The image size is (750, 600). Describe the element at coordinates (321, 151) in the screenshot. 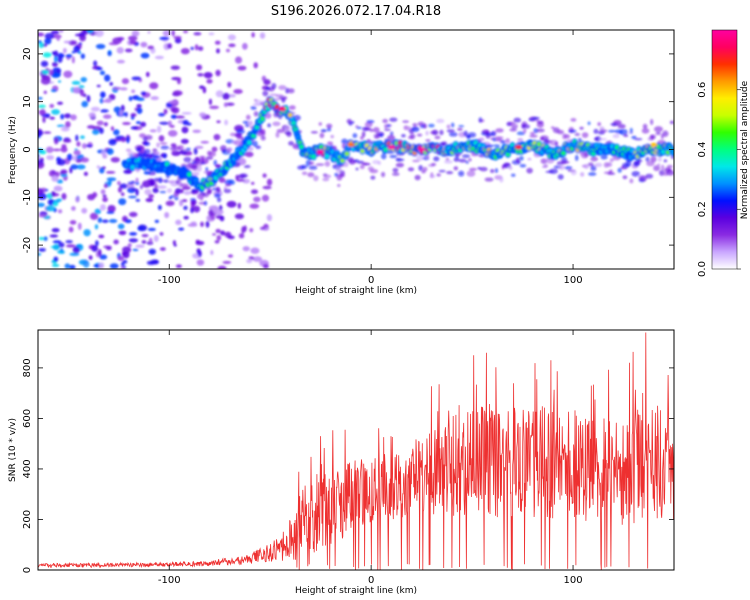

I see `heatmap-hotspot` at that location.